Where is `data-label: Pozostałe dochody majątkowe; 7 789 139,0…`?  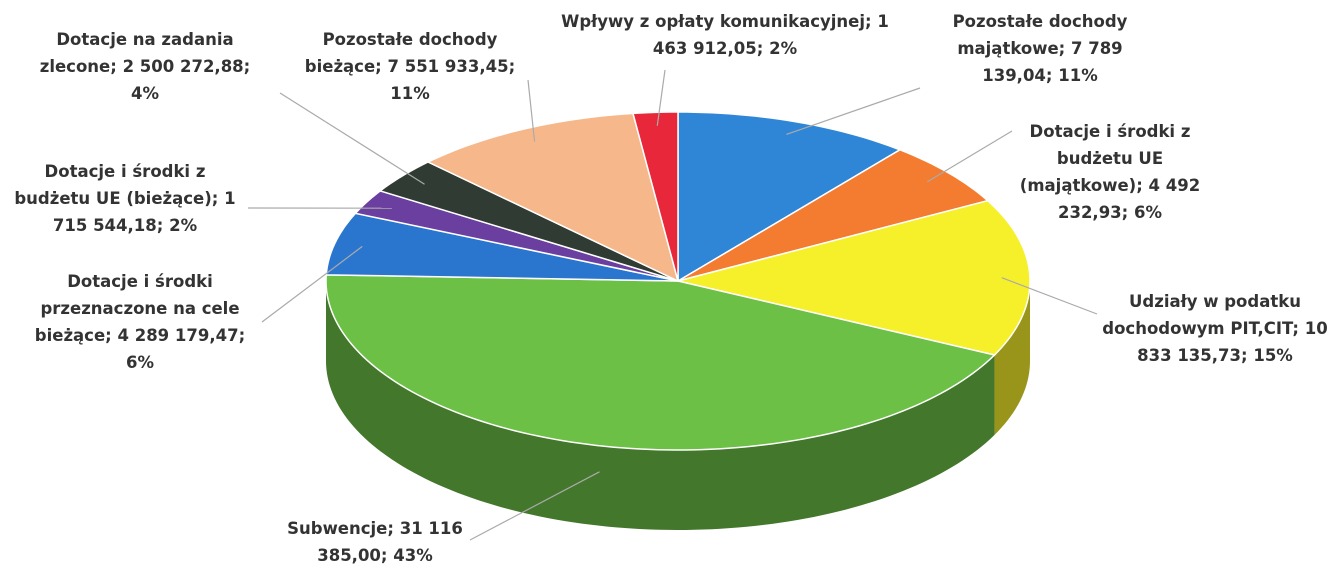
data-label: Pozostałe dochody majątkowe; 7 789 139,0… is located at coordinates (1040, 48).